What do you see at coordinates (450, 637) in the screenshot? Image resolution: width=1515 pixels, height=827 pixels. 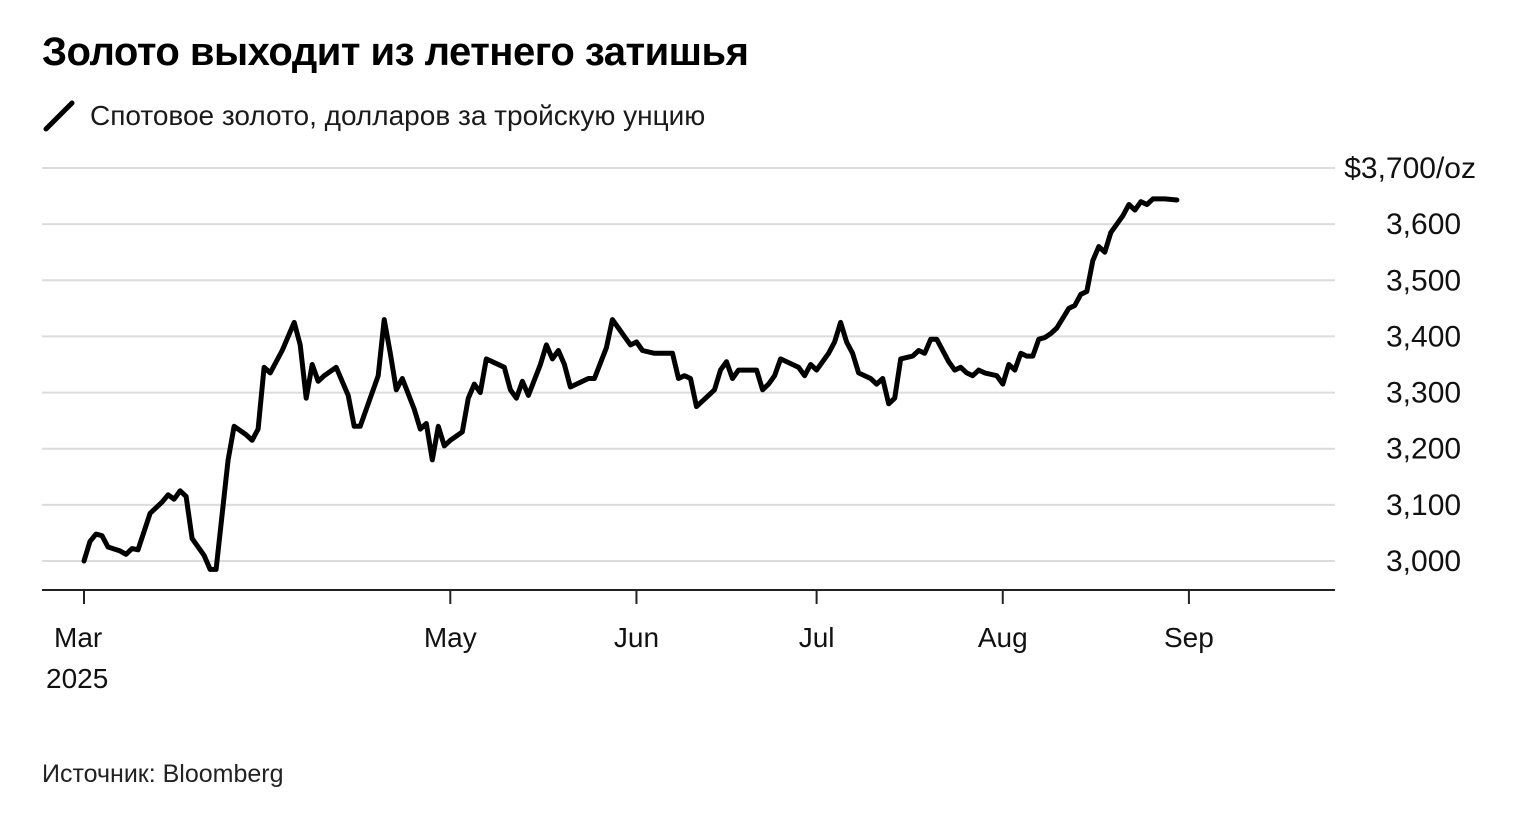 I see `x-tick-label: May` at bounding box center [450, 637].